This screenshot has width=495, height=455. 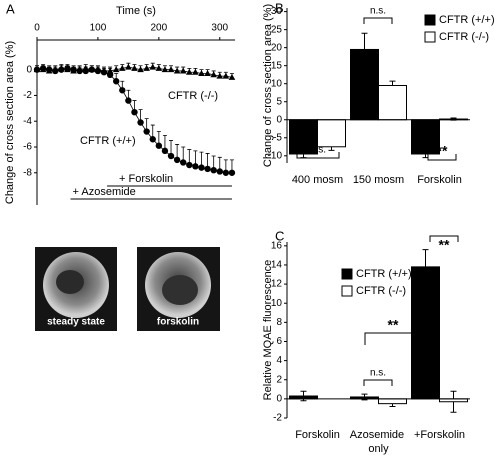 I want to click on image-caption: forskolin, so click(x=178, y=322).